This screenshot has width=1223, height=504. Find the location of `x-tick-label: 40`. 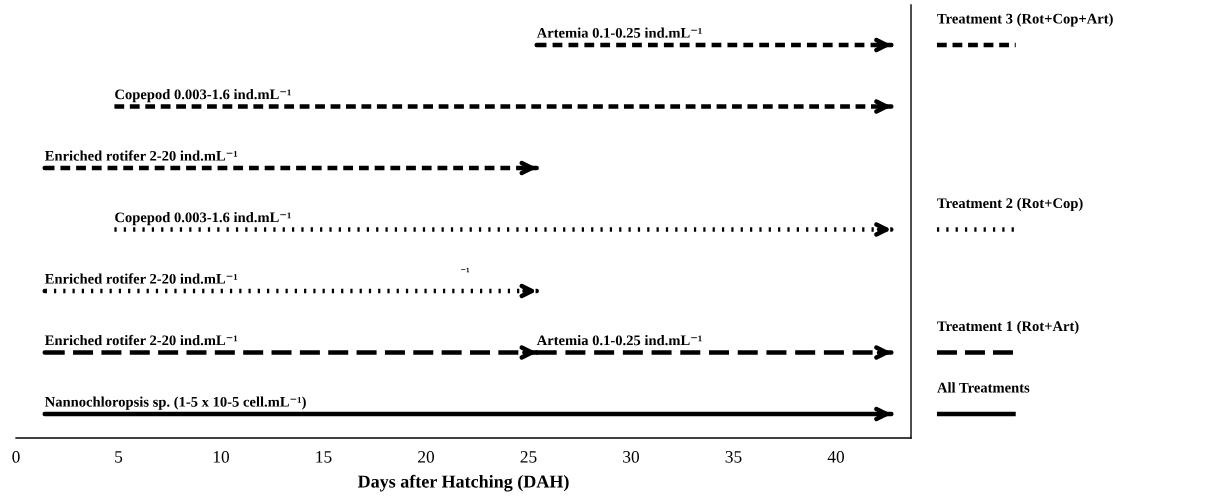

x-tick-label: 40 is located at coordinates (835, 456).